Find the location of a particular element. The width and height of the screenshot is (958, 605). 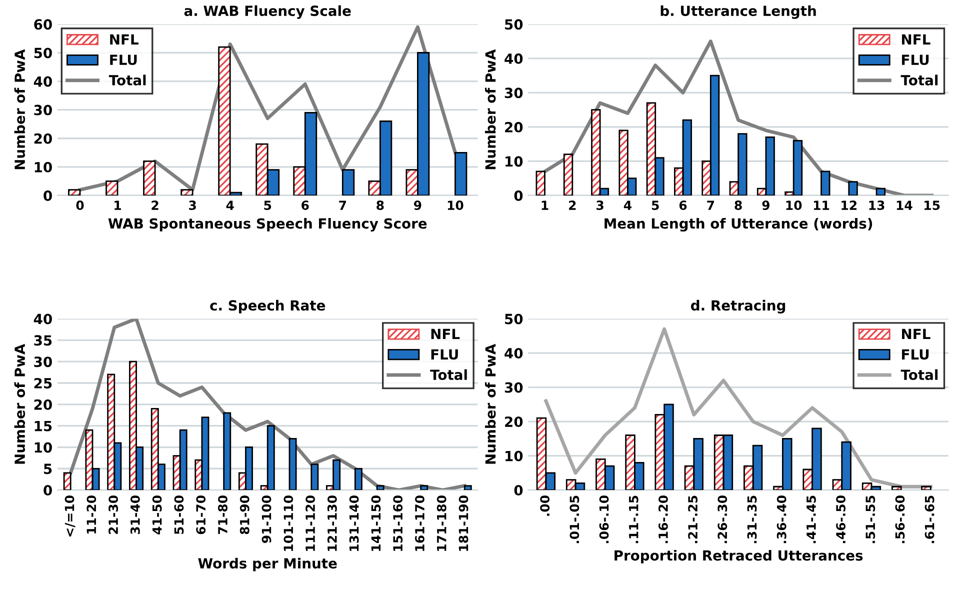

x-axis-title: WAB Spontaneous Speech Fluency Score is located at coordinates (267, 225).